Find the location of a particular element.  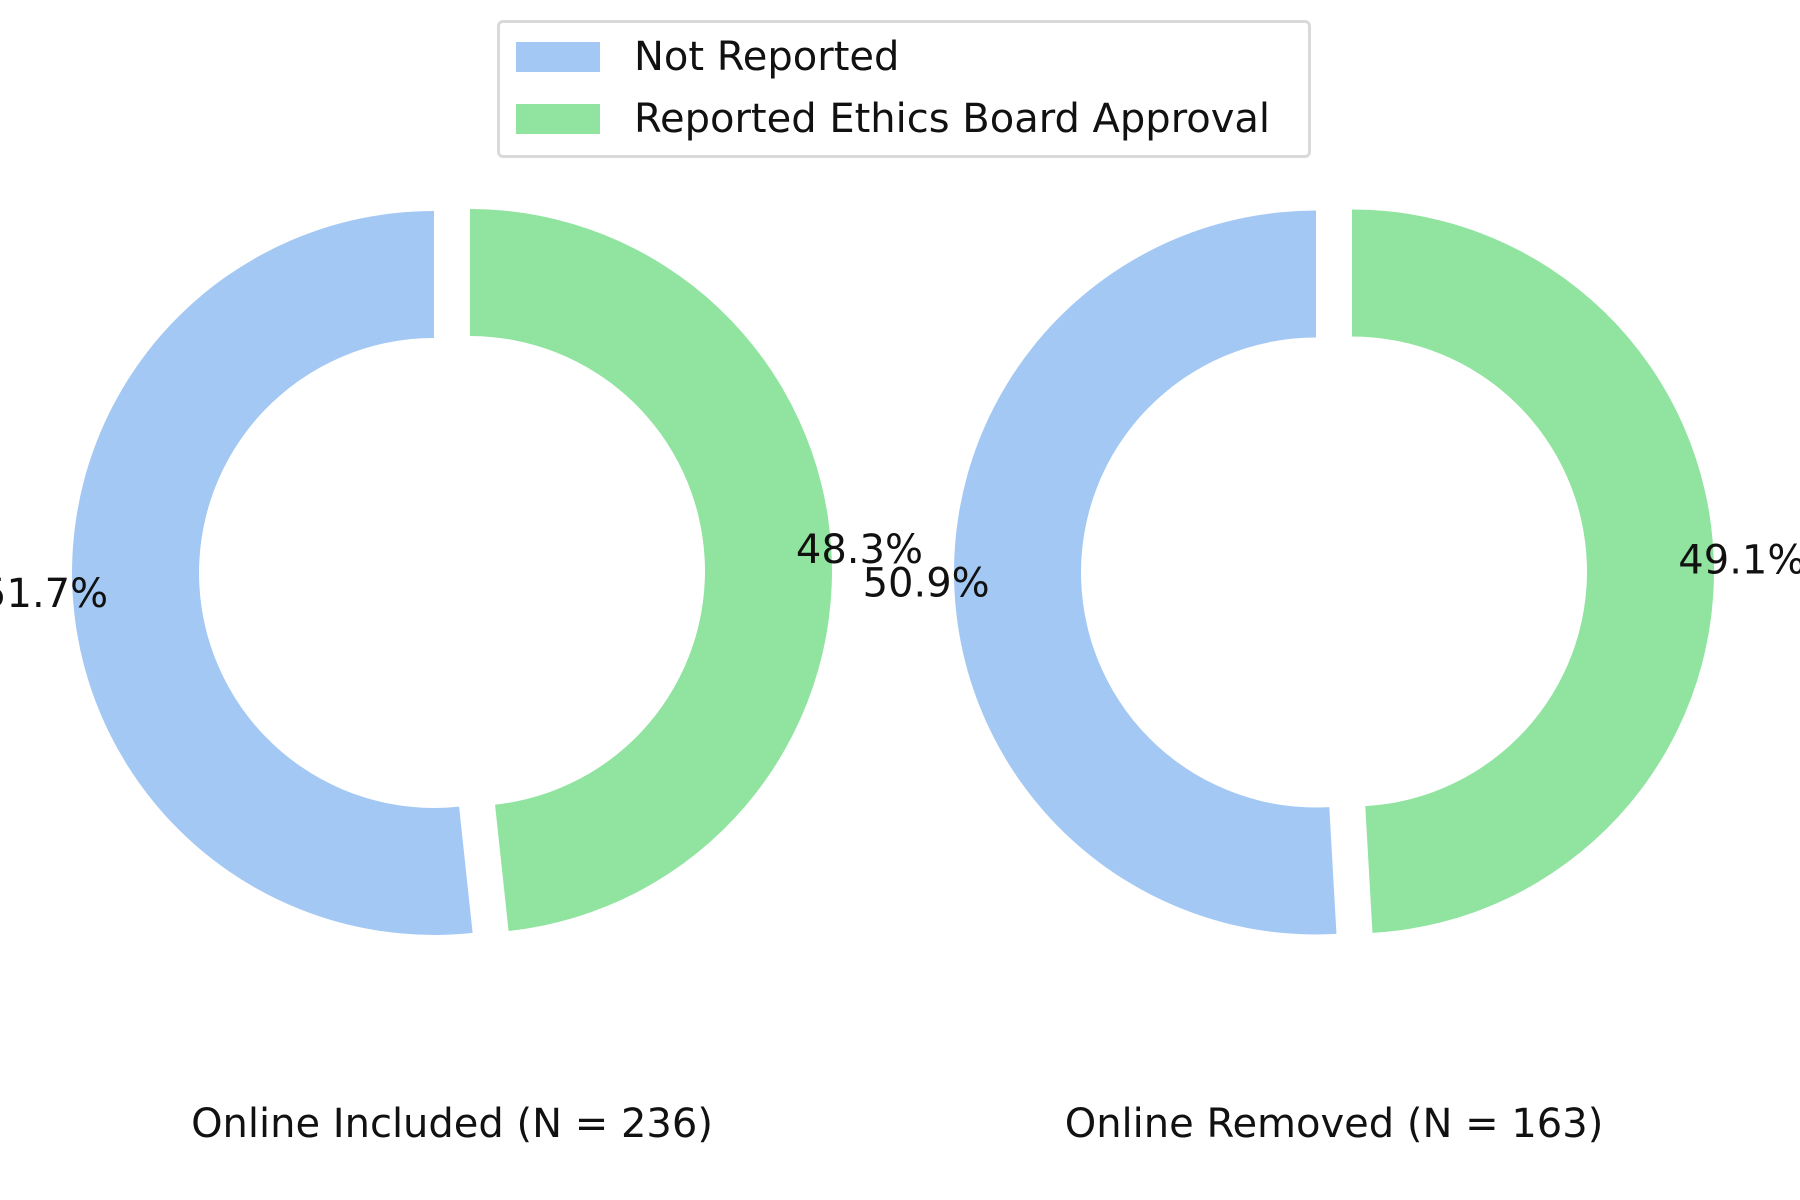

donut-title: Online Removed (N = 163) is located at coordinates (1334, 1124).